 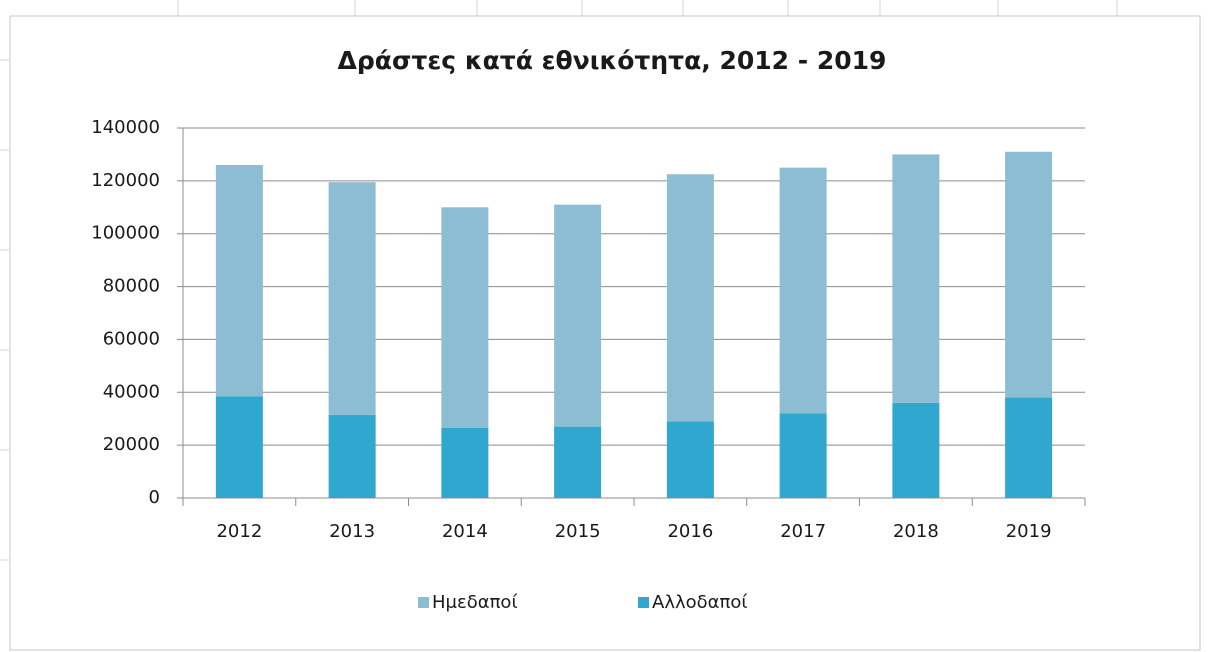 I want to click on x-tick-label: 2017, so click(x=803, y=531).